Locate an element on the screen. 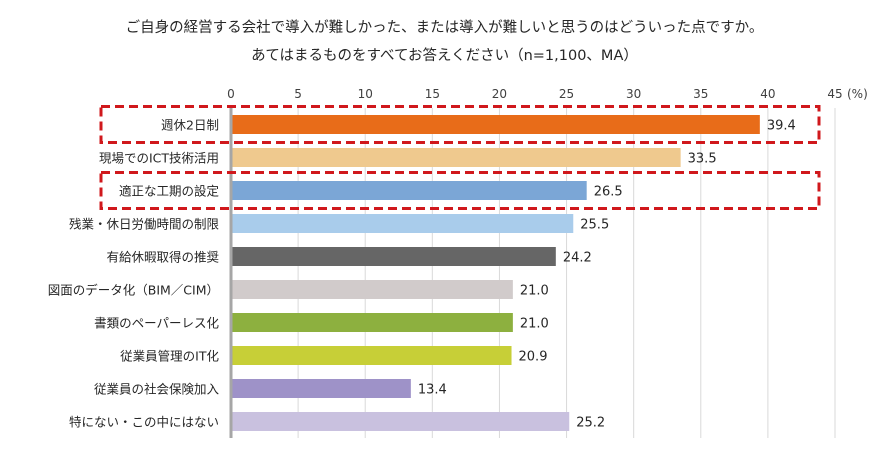 This screenshot has width=889, height=459. x-tick-label-15: 15 is located at coordinates (432, 94).